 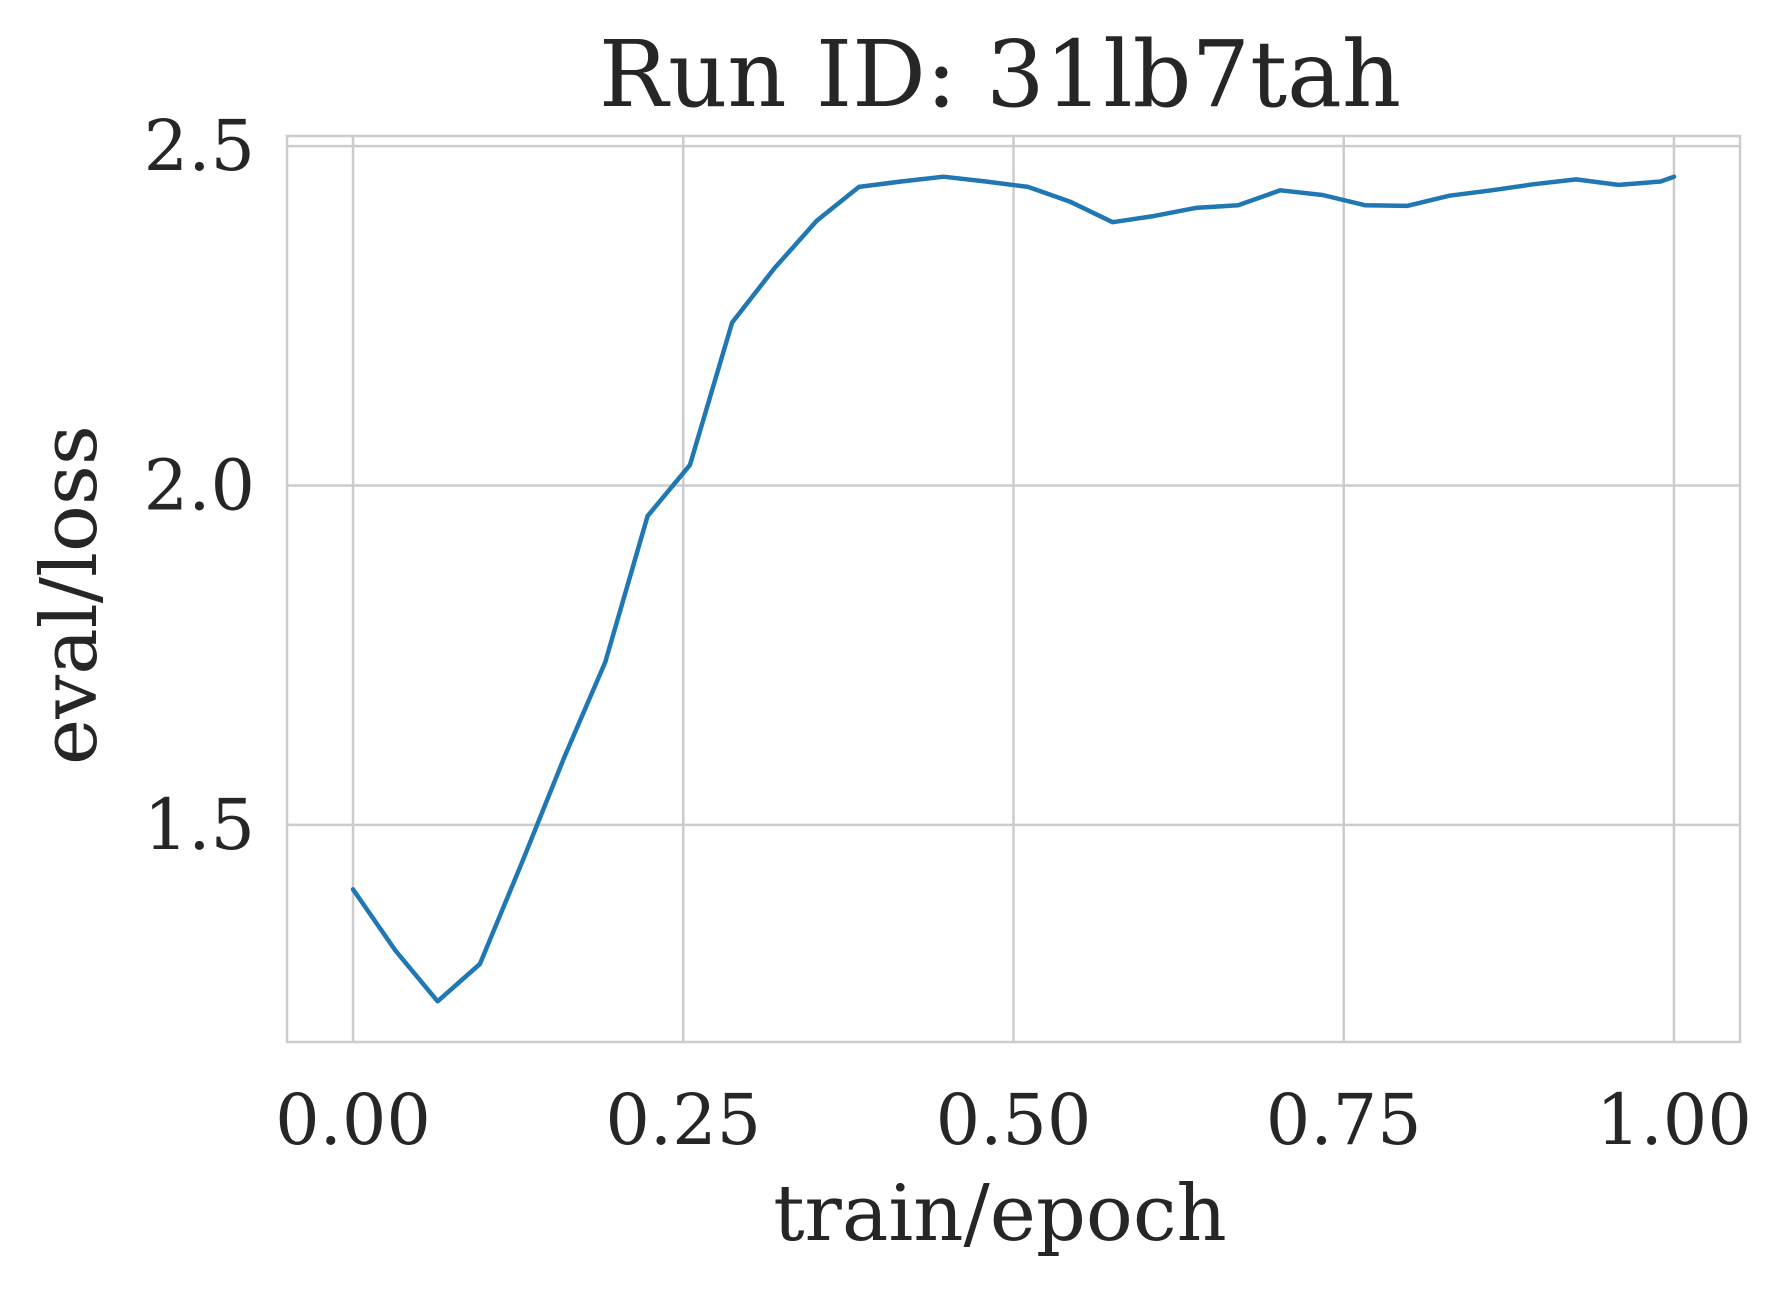 I want to click on chart-title: Run ID: 31lb7tah, so click(x=1000, y=74).